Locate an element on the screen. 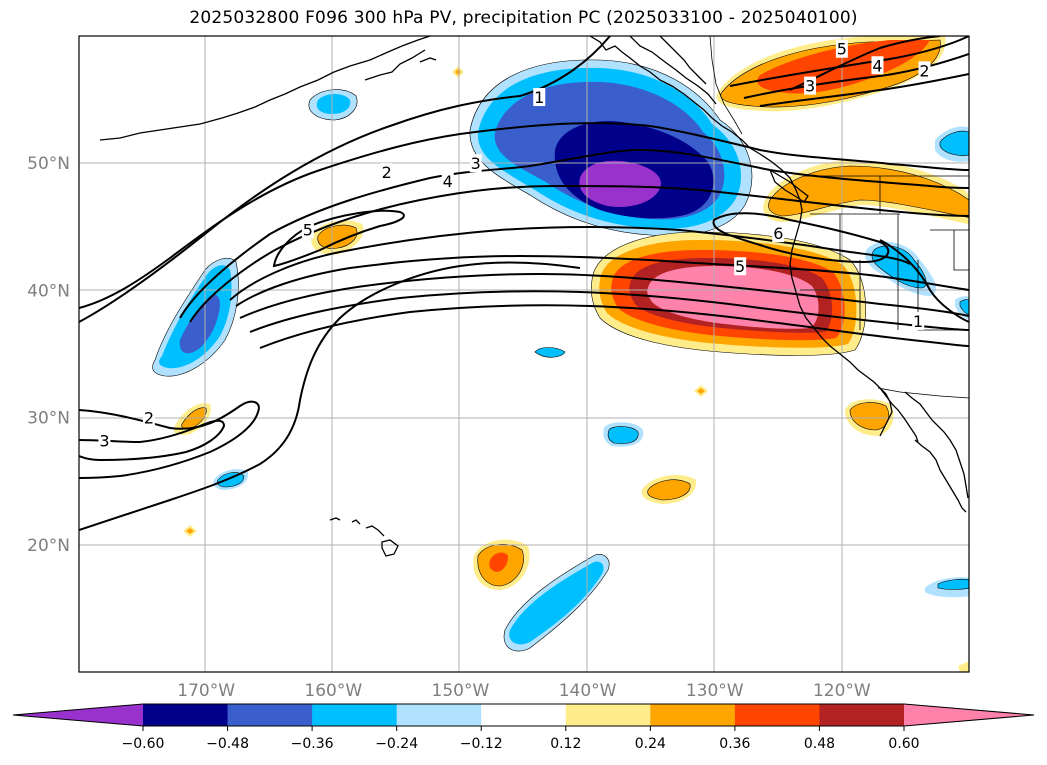 Image resolution: width=1047 pixels, height=765 pixels. colorbar-tick-label: 0.36 is located at coordinates (734, 744).